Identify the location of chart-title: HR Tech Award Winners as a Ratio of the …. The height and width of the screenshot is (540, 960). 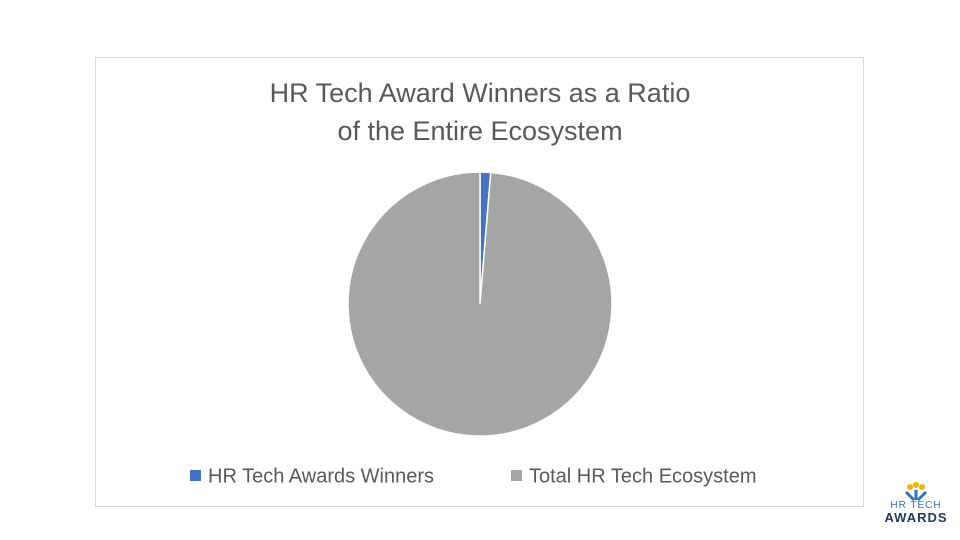
(480, 112).